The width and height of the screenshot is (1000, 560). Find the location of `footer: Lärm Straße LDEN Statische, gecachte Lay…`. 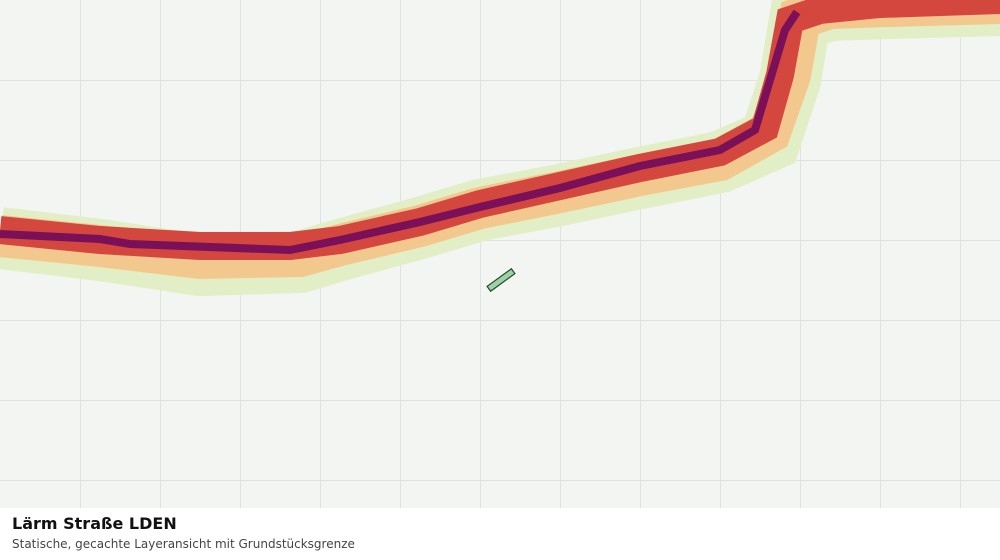

footer: Lärm Straße LDEN Statische, gecachte Lay… is located at coordinates (500, 534).